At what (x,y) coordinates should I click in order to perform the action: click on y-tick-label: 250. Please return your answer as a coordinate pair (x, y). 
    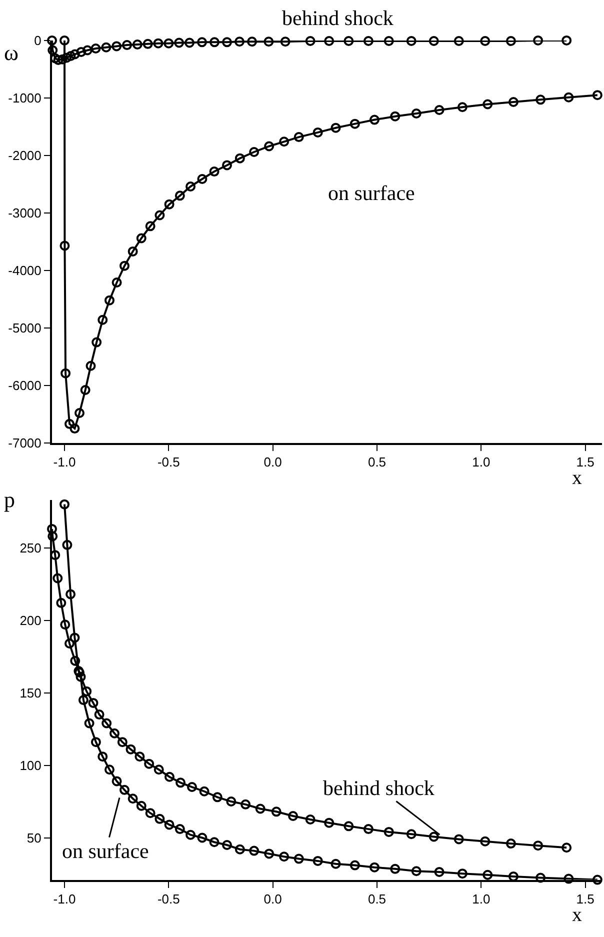
    Looking at the image, I should click on (31, 548).